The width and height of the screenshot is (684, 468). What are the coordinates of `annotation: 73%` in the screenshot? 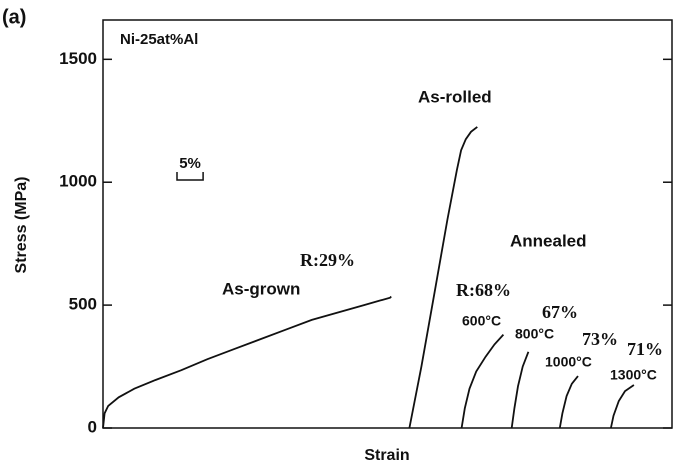 It's located at (600, 339).